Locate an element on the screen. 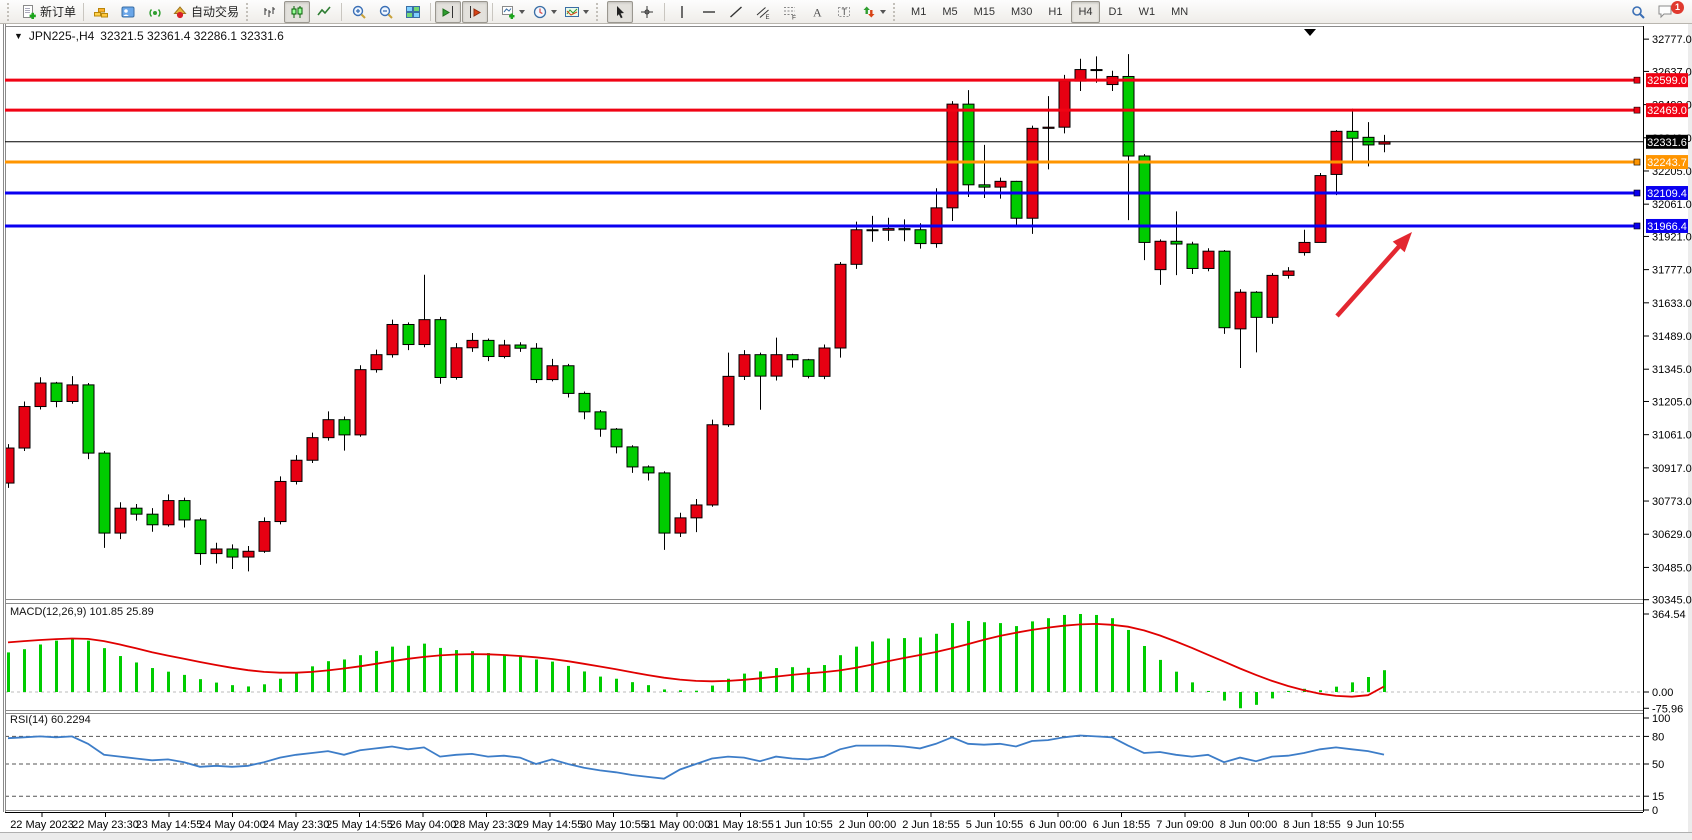 This screenshot has width=1692, height=840. crosshair-tool-button is located at coordinates (647, 12).